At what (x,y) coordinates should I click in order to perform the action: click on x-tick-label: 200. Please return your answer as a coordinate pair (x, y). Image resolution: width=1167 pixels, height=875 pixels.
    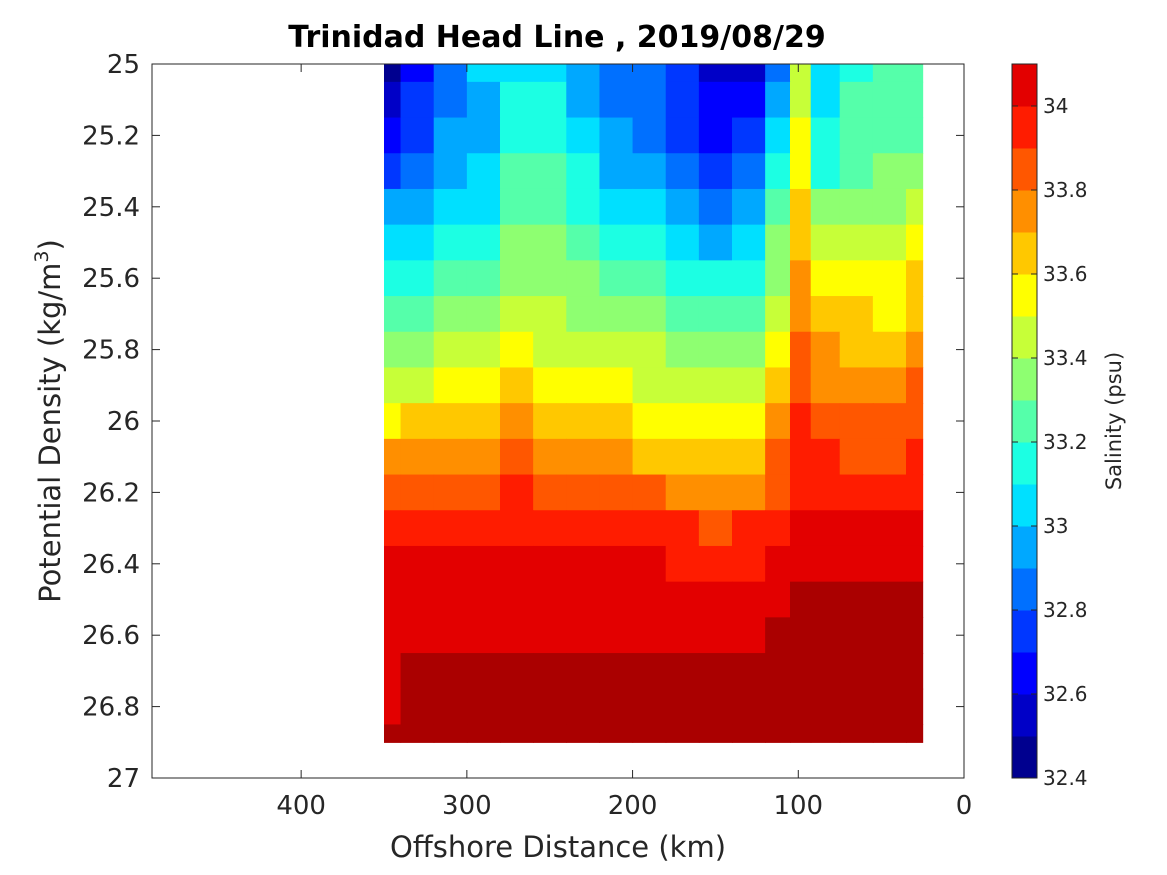
    Looking at the image, I should click on (633, 806).